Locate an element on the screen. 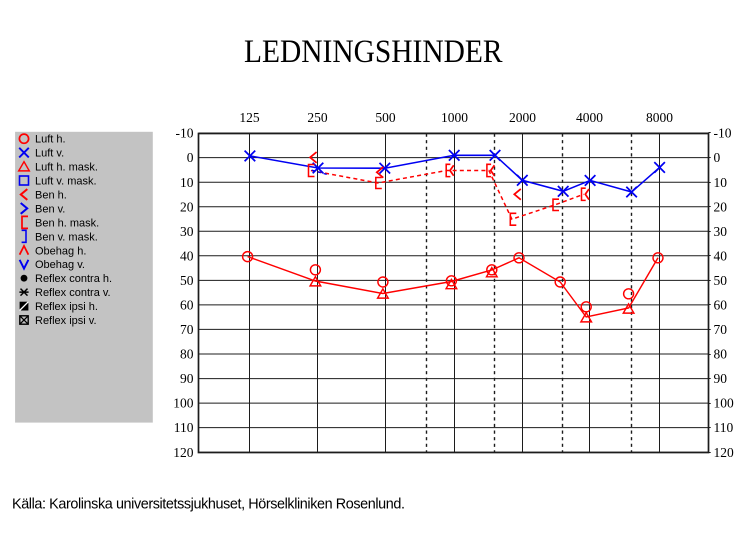  svg-text: Ben v. mask. is located at coordinates (66, 237).